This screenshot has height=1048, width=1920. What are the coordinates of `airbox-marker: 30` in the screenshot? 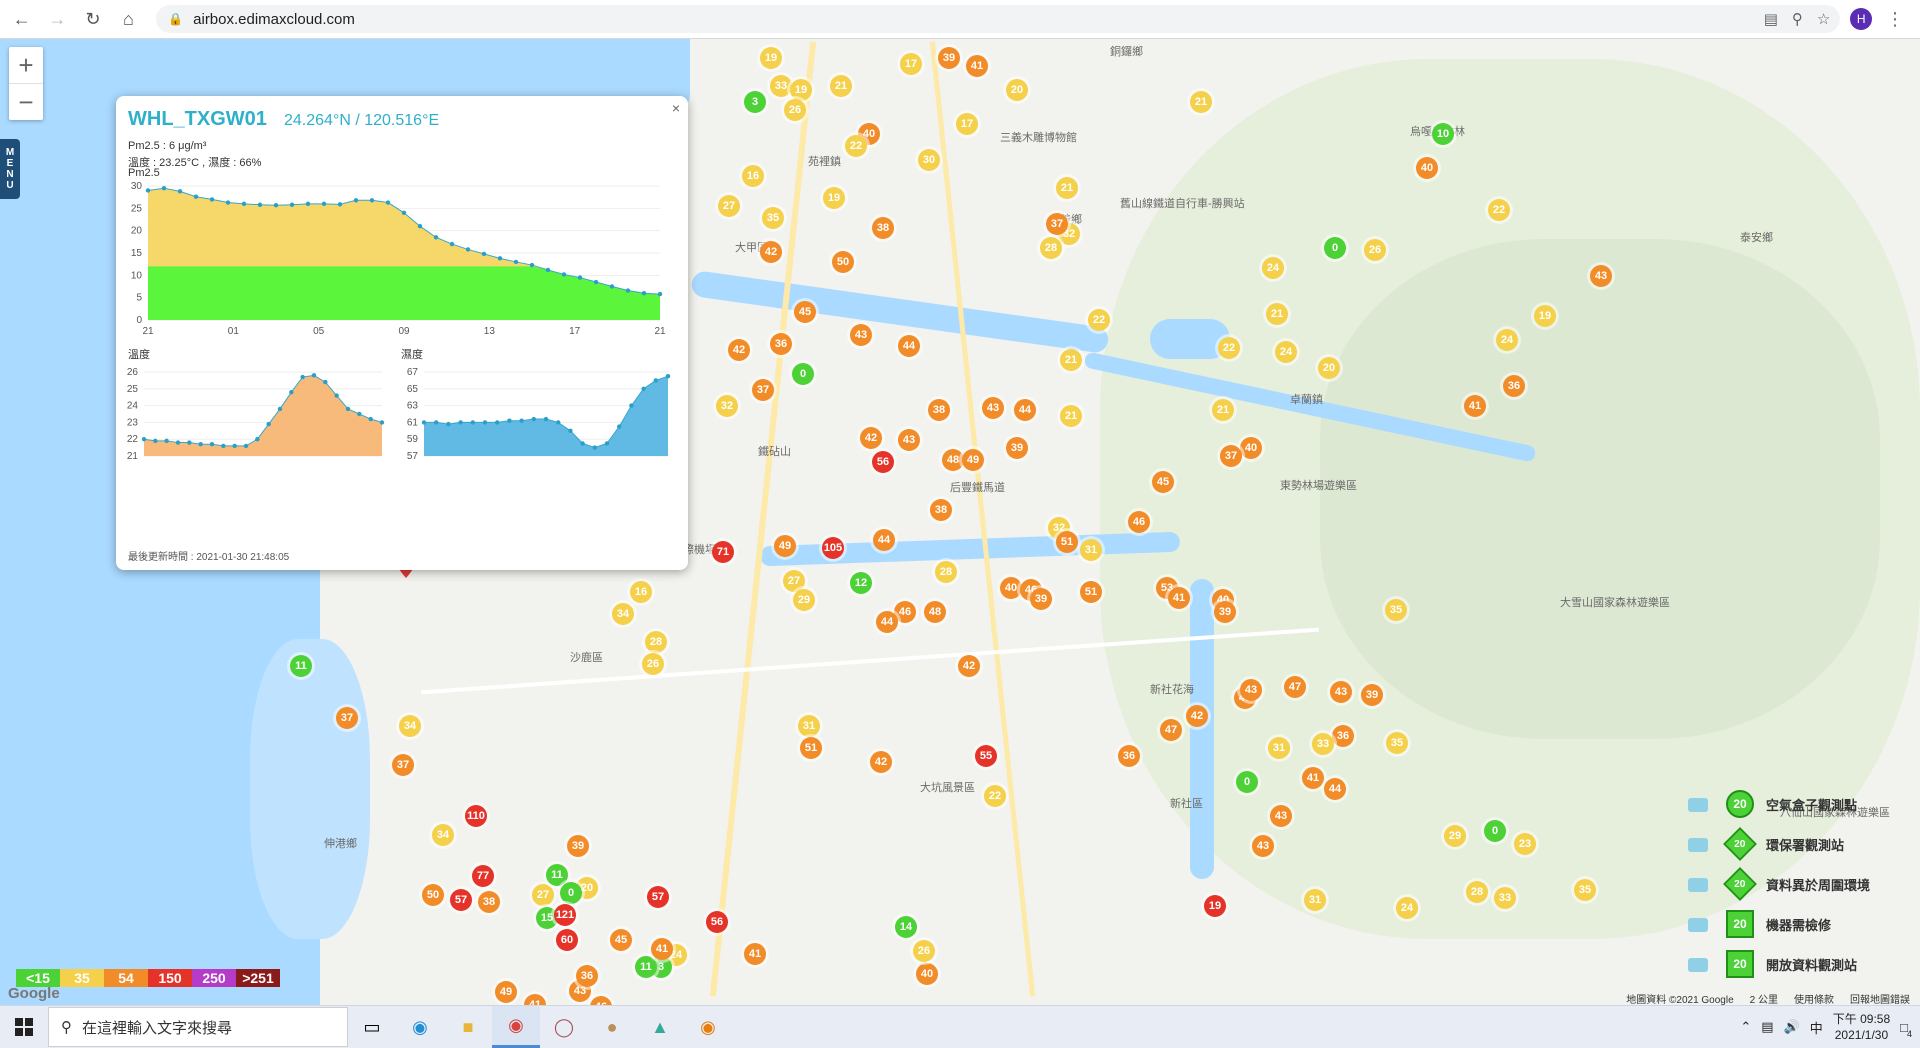 It's located at (929, 160).